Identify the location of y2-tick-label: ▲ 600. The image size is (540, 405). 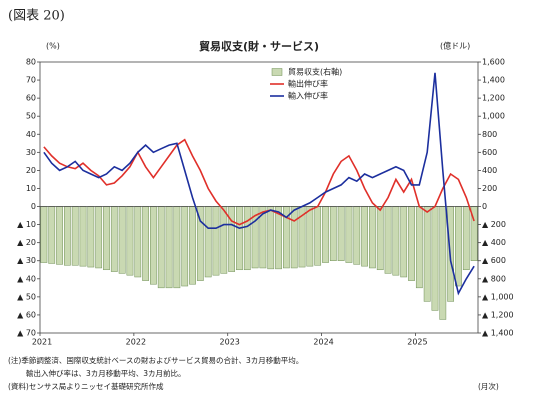
(494, 260).